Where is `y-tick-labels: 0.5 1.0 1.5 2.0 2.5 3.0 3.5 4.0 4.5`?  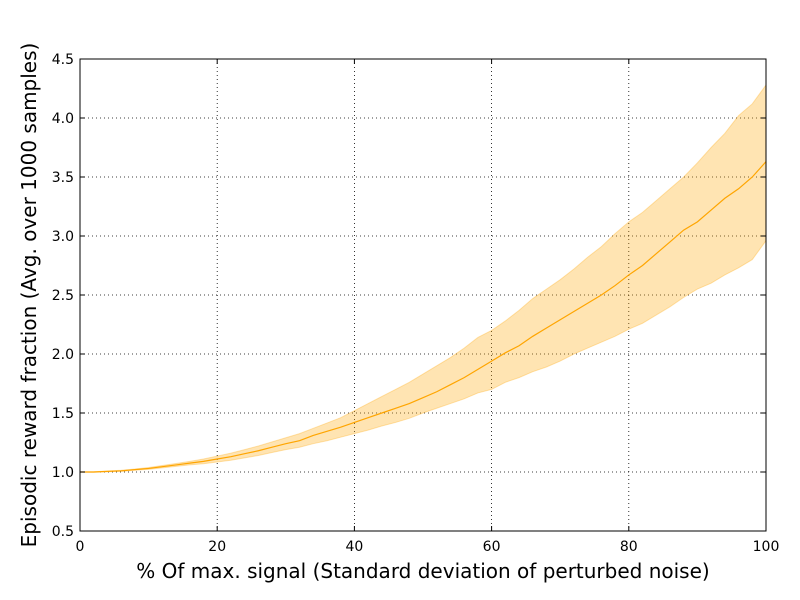
y-tick-labels: 0.5 1.0 1.5 2.0 2.5 3.0 3.5 4.0 4.5 is located at coordinates (63, 296).